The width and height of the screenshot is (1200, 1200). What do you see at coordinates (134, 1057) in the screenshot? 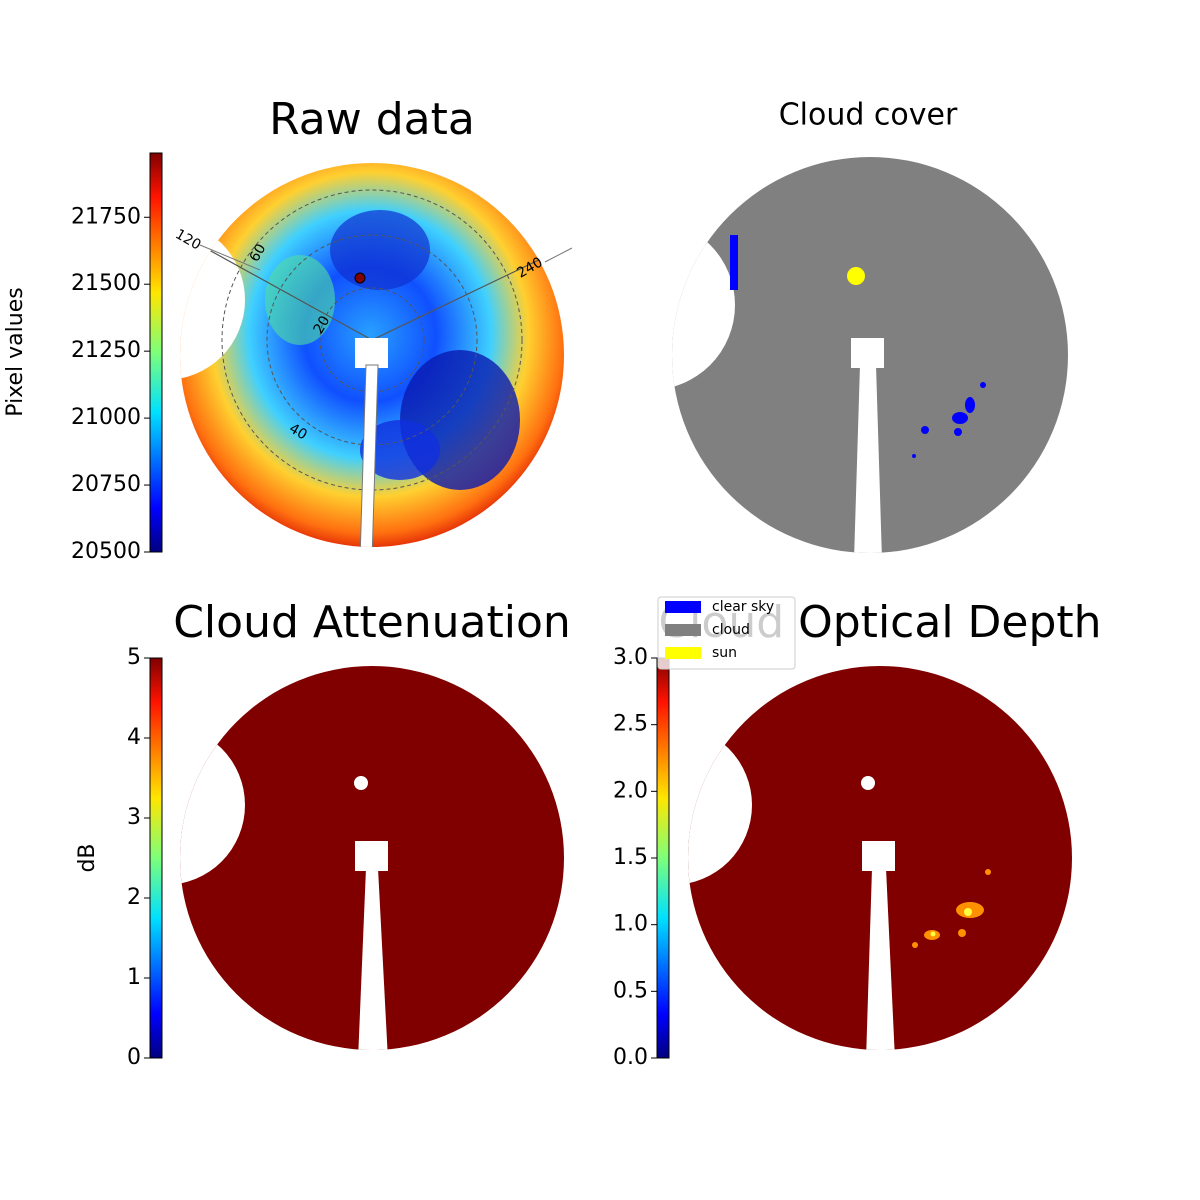
I see `tick-label: 0` at bounding box center [134, 1057].